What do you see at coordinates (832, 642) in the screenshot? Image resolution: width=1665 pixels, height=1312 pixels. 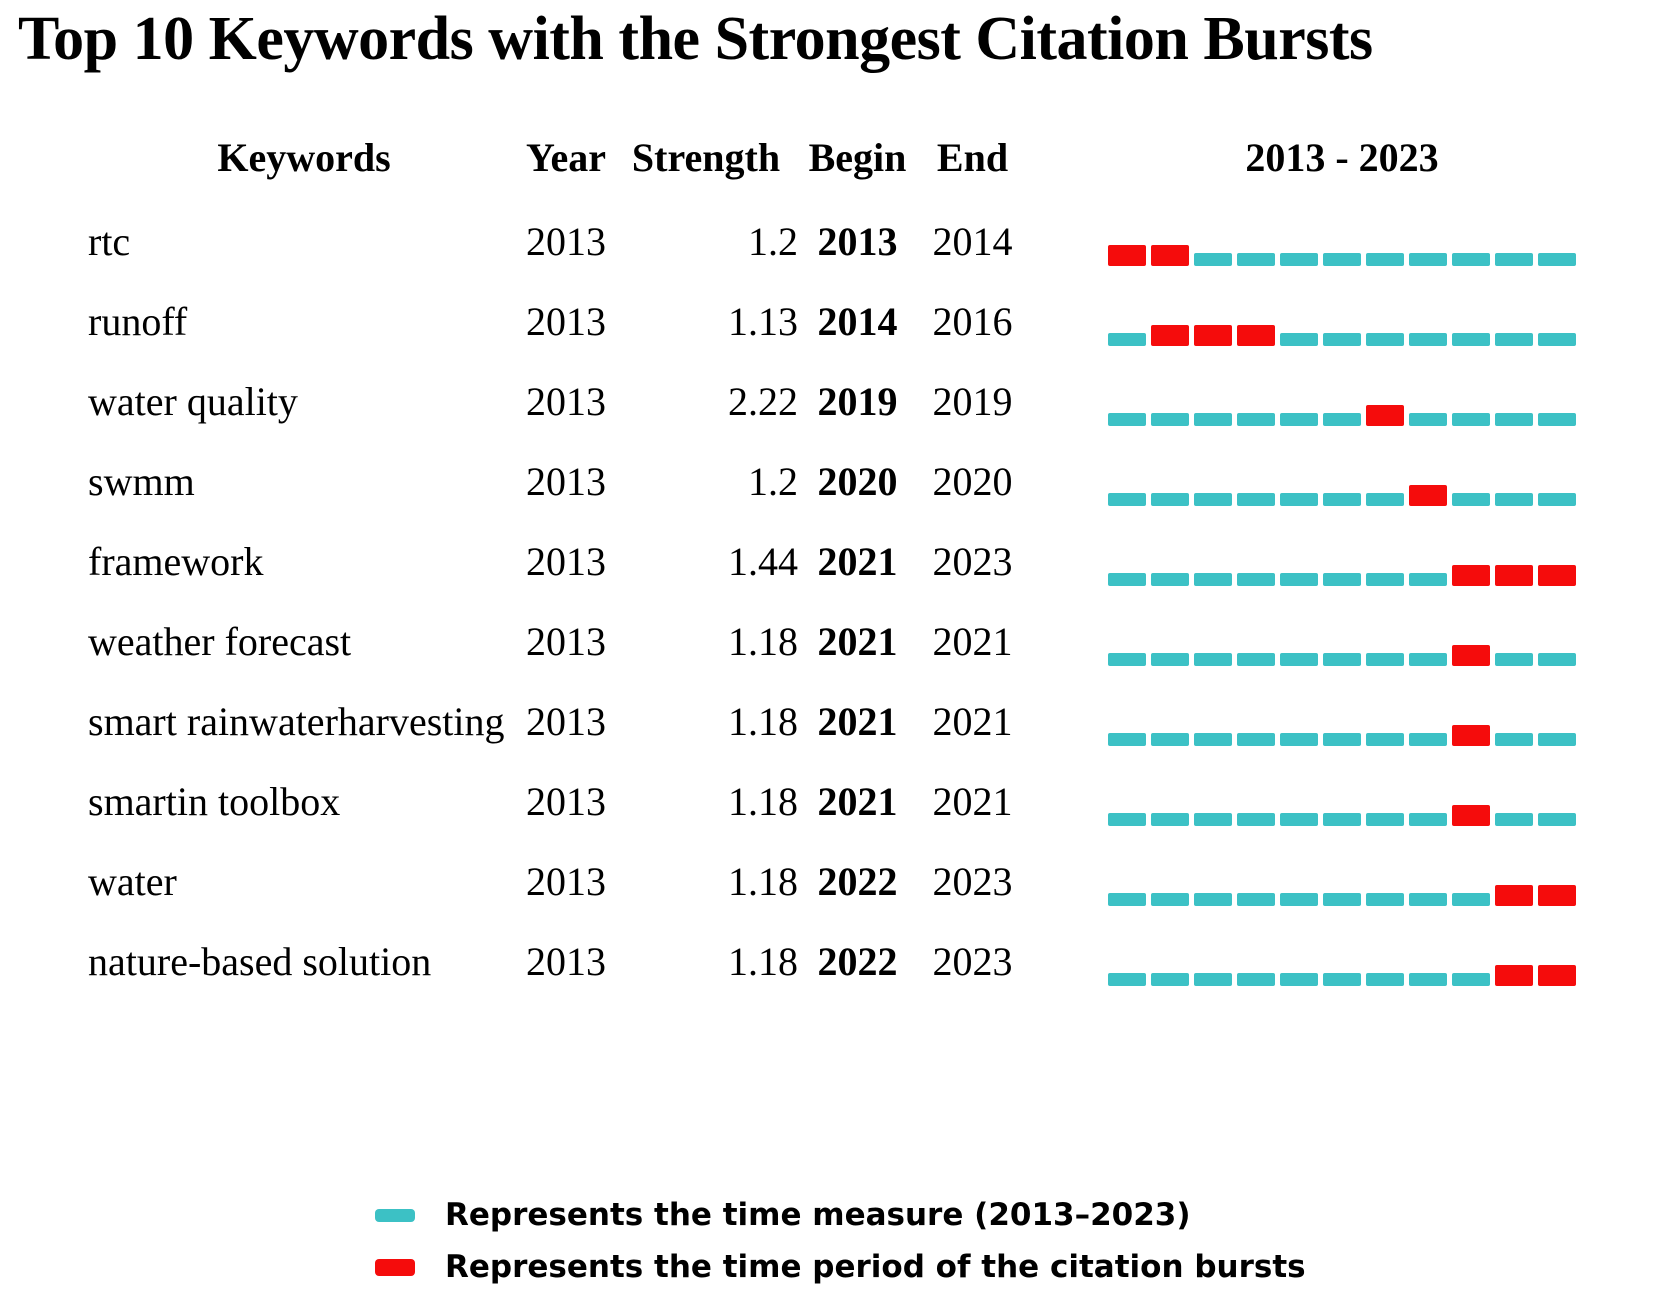 I see `table-row: weather forecast 2013 1.18 2021 2021` at bounding box center [832, 642].